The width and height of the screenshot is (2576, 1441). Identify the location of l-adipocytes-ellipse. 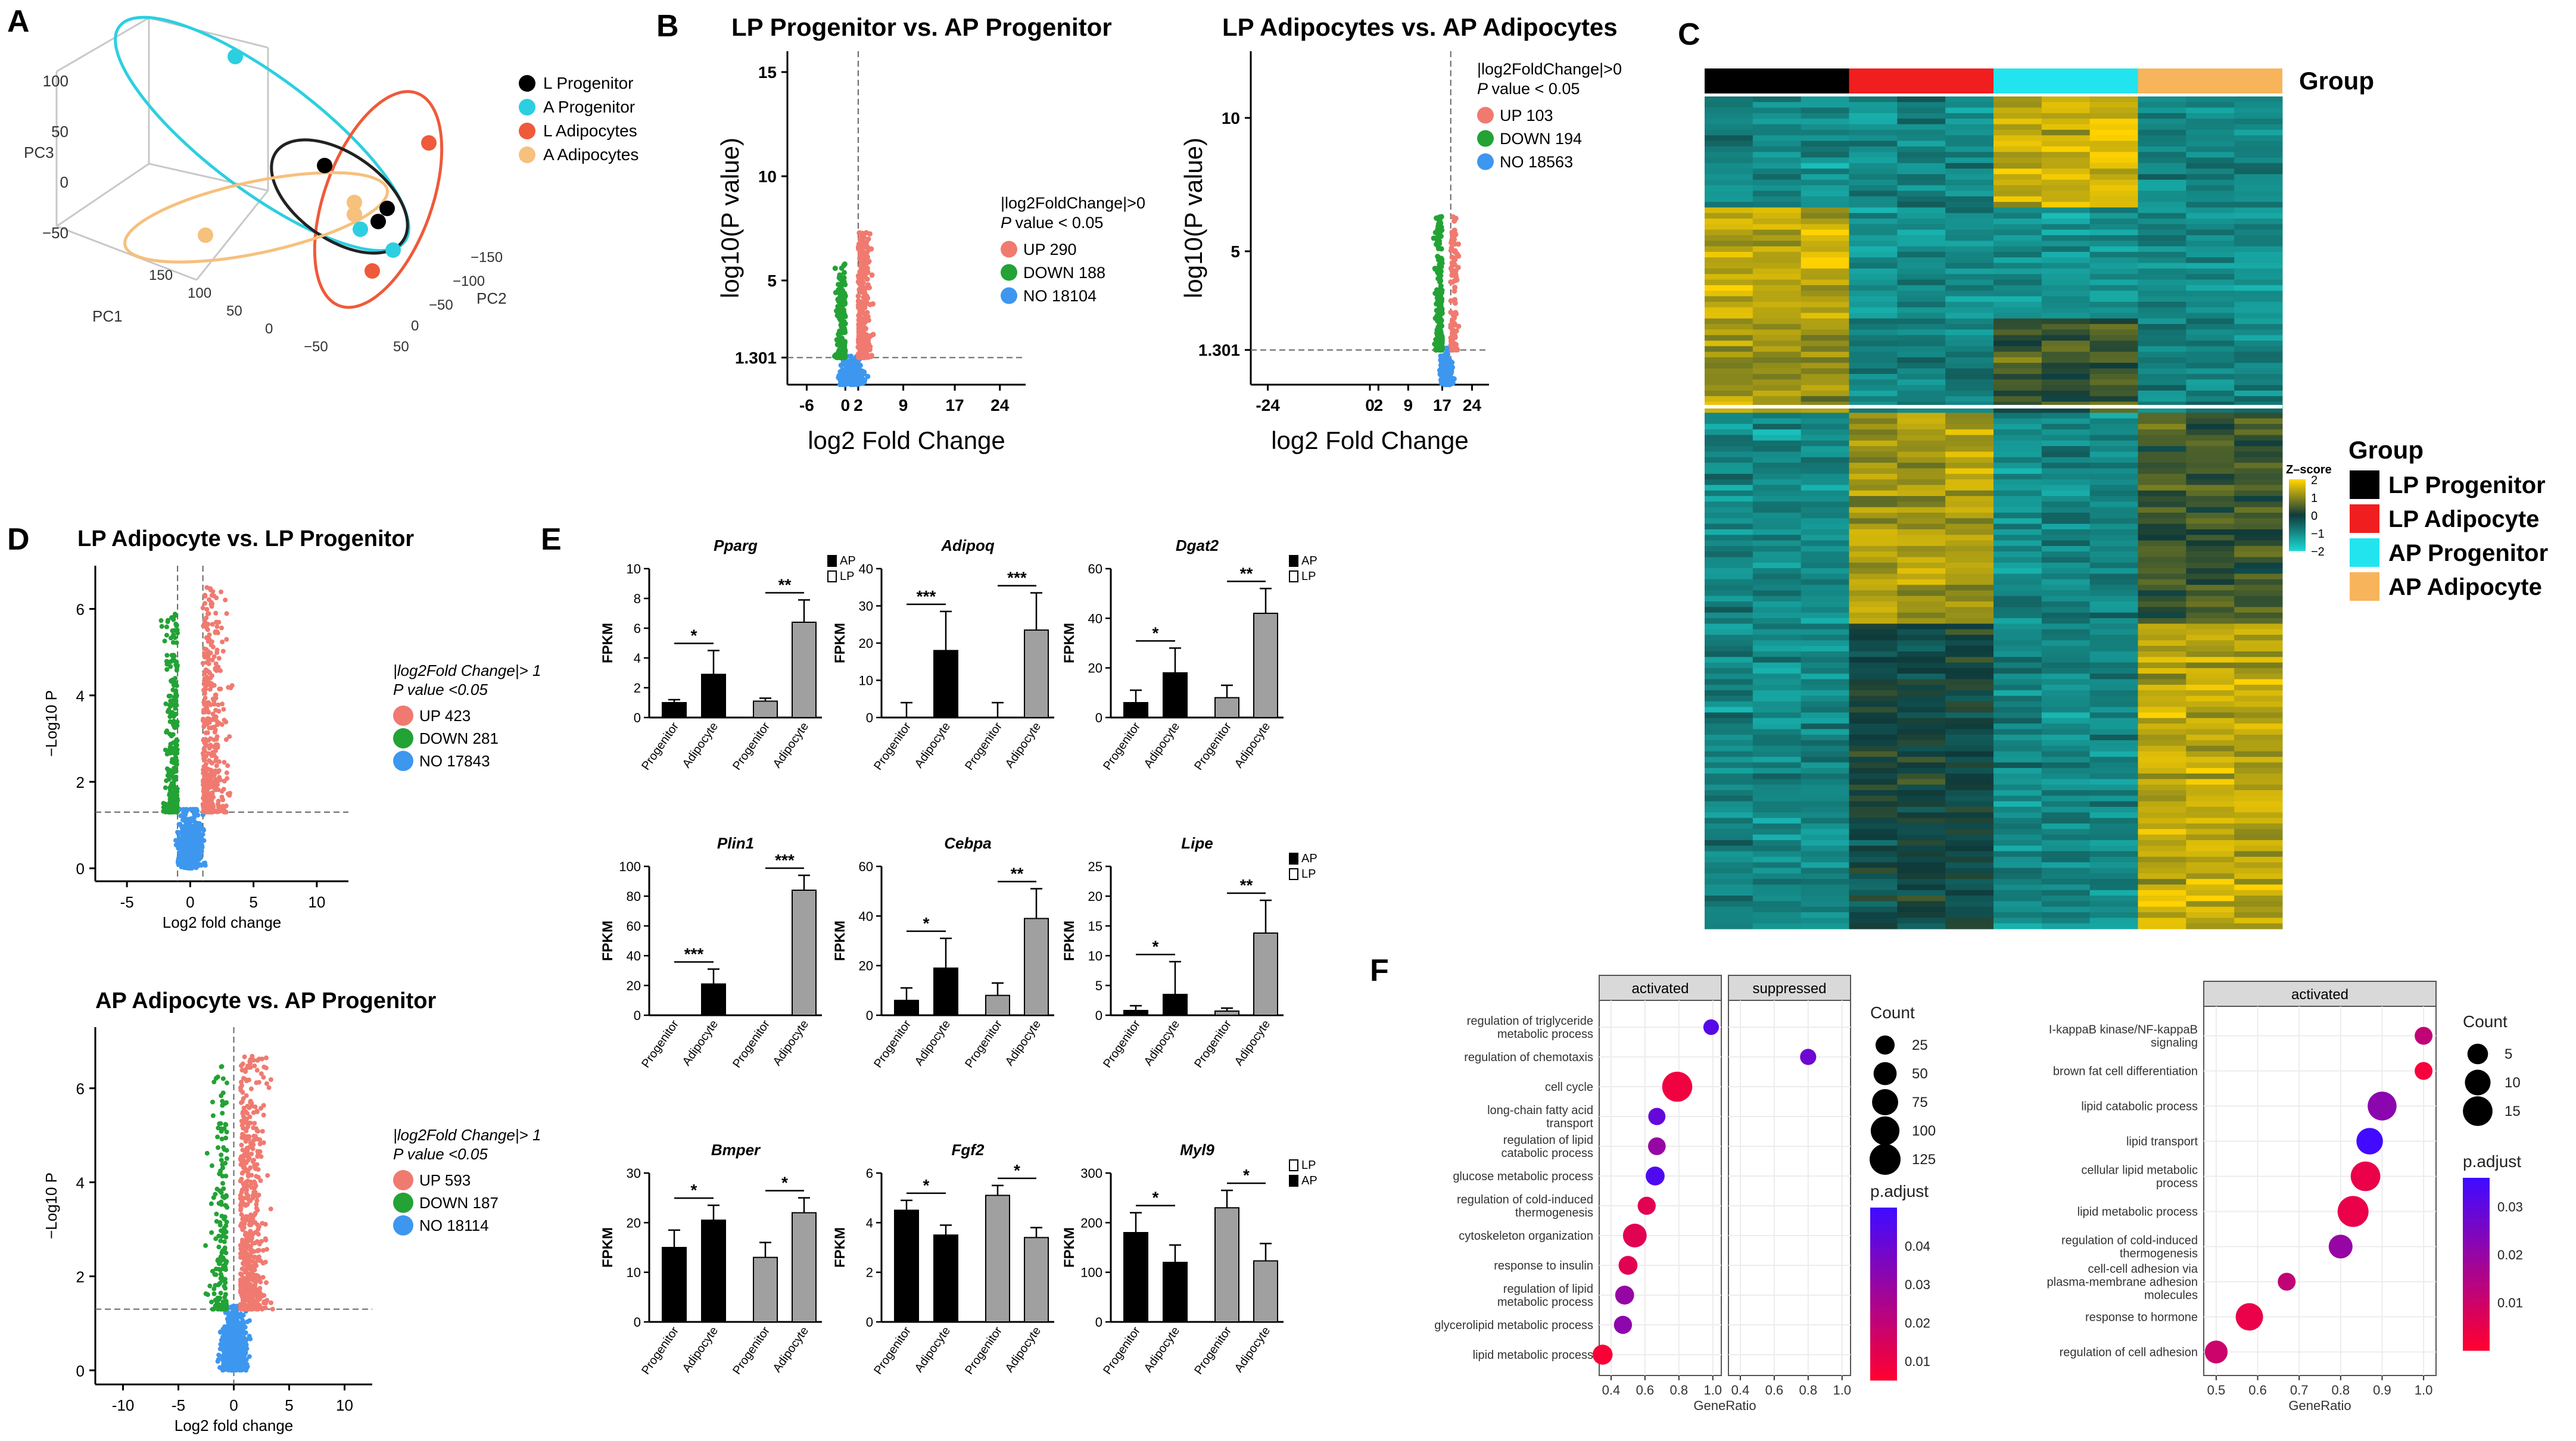
(379, 199).